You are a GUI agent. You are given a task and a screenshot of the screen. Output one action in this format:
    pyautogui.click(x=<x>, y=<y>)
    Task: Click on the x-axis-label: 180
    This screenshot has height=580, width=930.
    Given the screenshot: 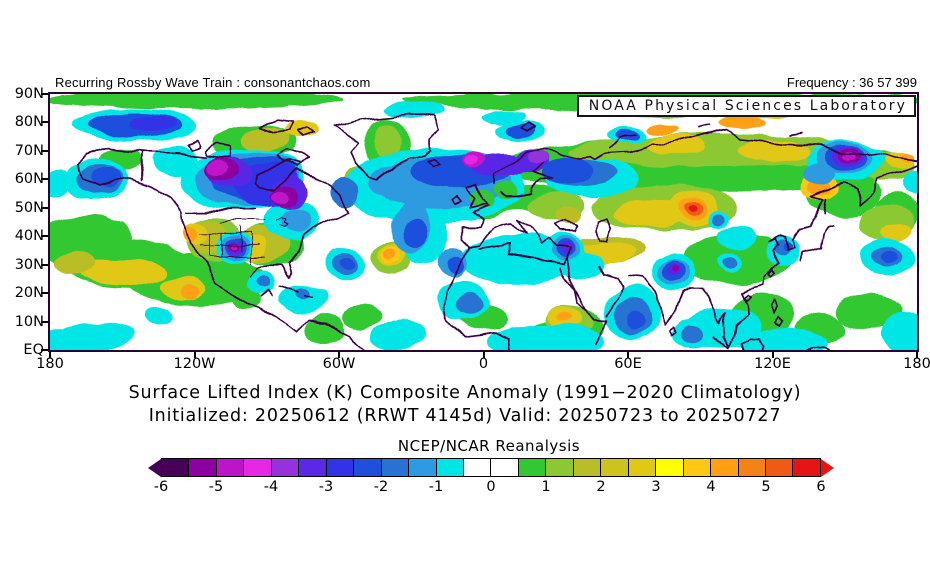 What is the action you would take?
    pyautogui.click(x=50, y=364)
    